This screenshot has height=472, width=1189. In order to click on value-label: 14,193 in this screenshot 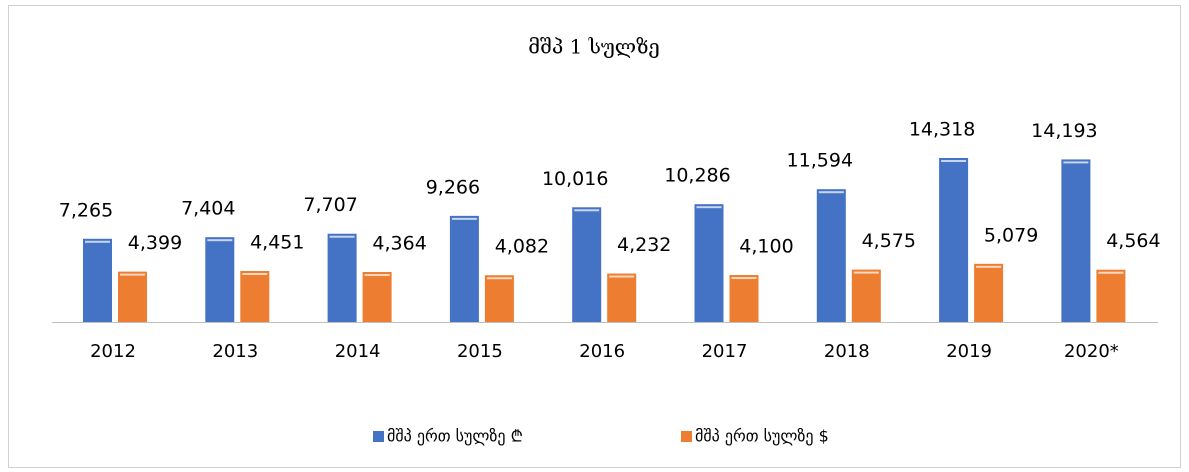, I will do `click(1064, 131)`.